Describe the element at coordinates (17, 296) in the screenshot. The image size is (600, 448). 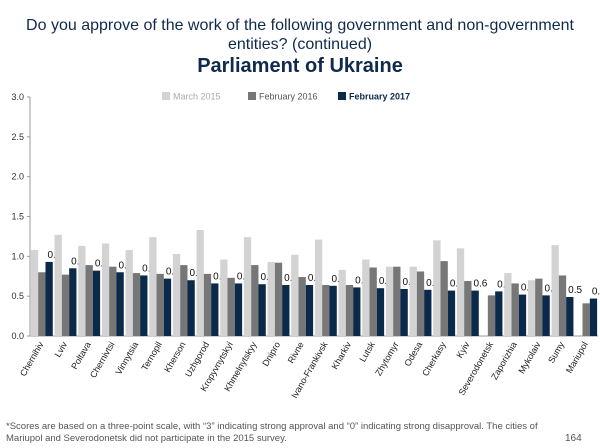
I see `y-tick-label: 0.5` at that location.